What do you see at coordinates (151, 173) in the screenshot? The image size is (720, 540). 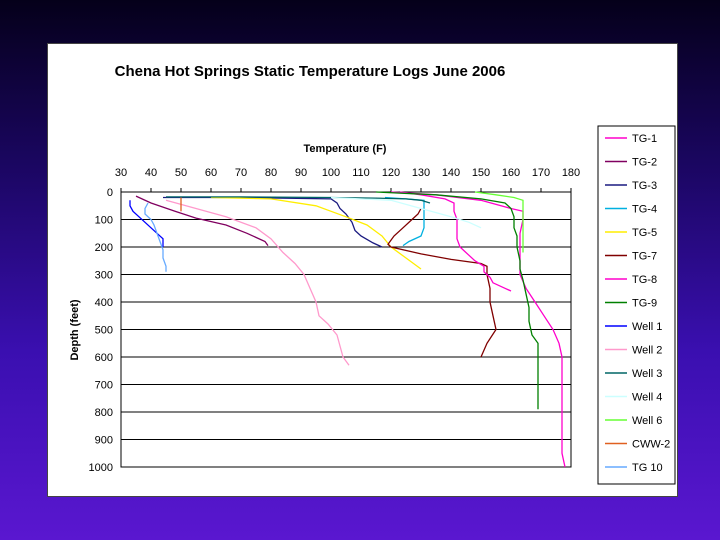 I see `x-tick-label: 40` at bounding box center [151, 173].